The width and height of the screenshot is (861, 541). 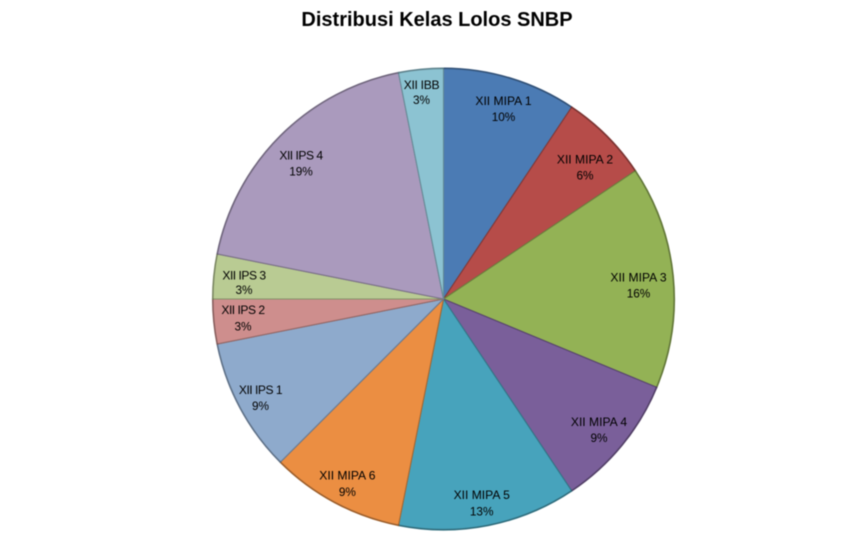 I want to click on svg-text: XII IBB, so click(x=422, y=85).